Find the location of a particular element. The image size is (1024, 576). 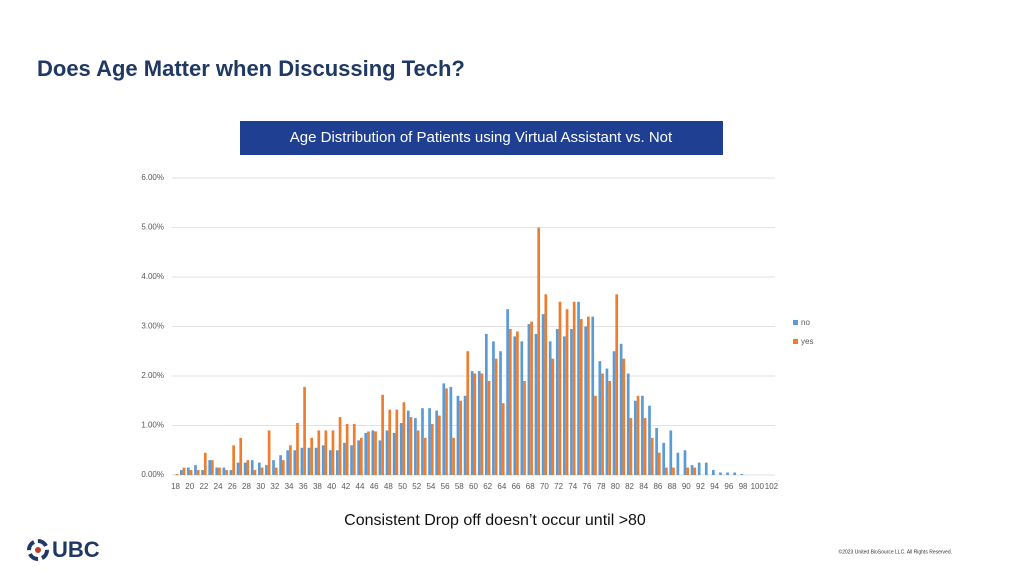

legend-label: yes is located at coordinates (807, 341).